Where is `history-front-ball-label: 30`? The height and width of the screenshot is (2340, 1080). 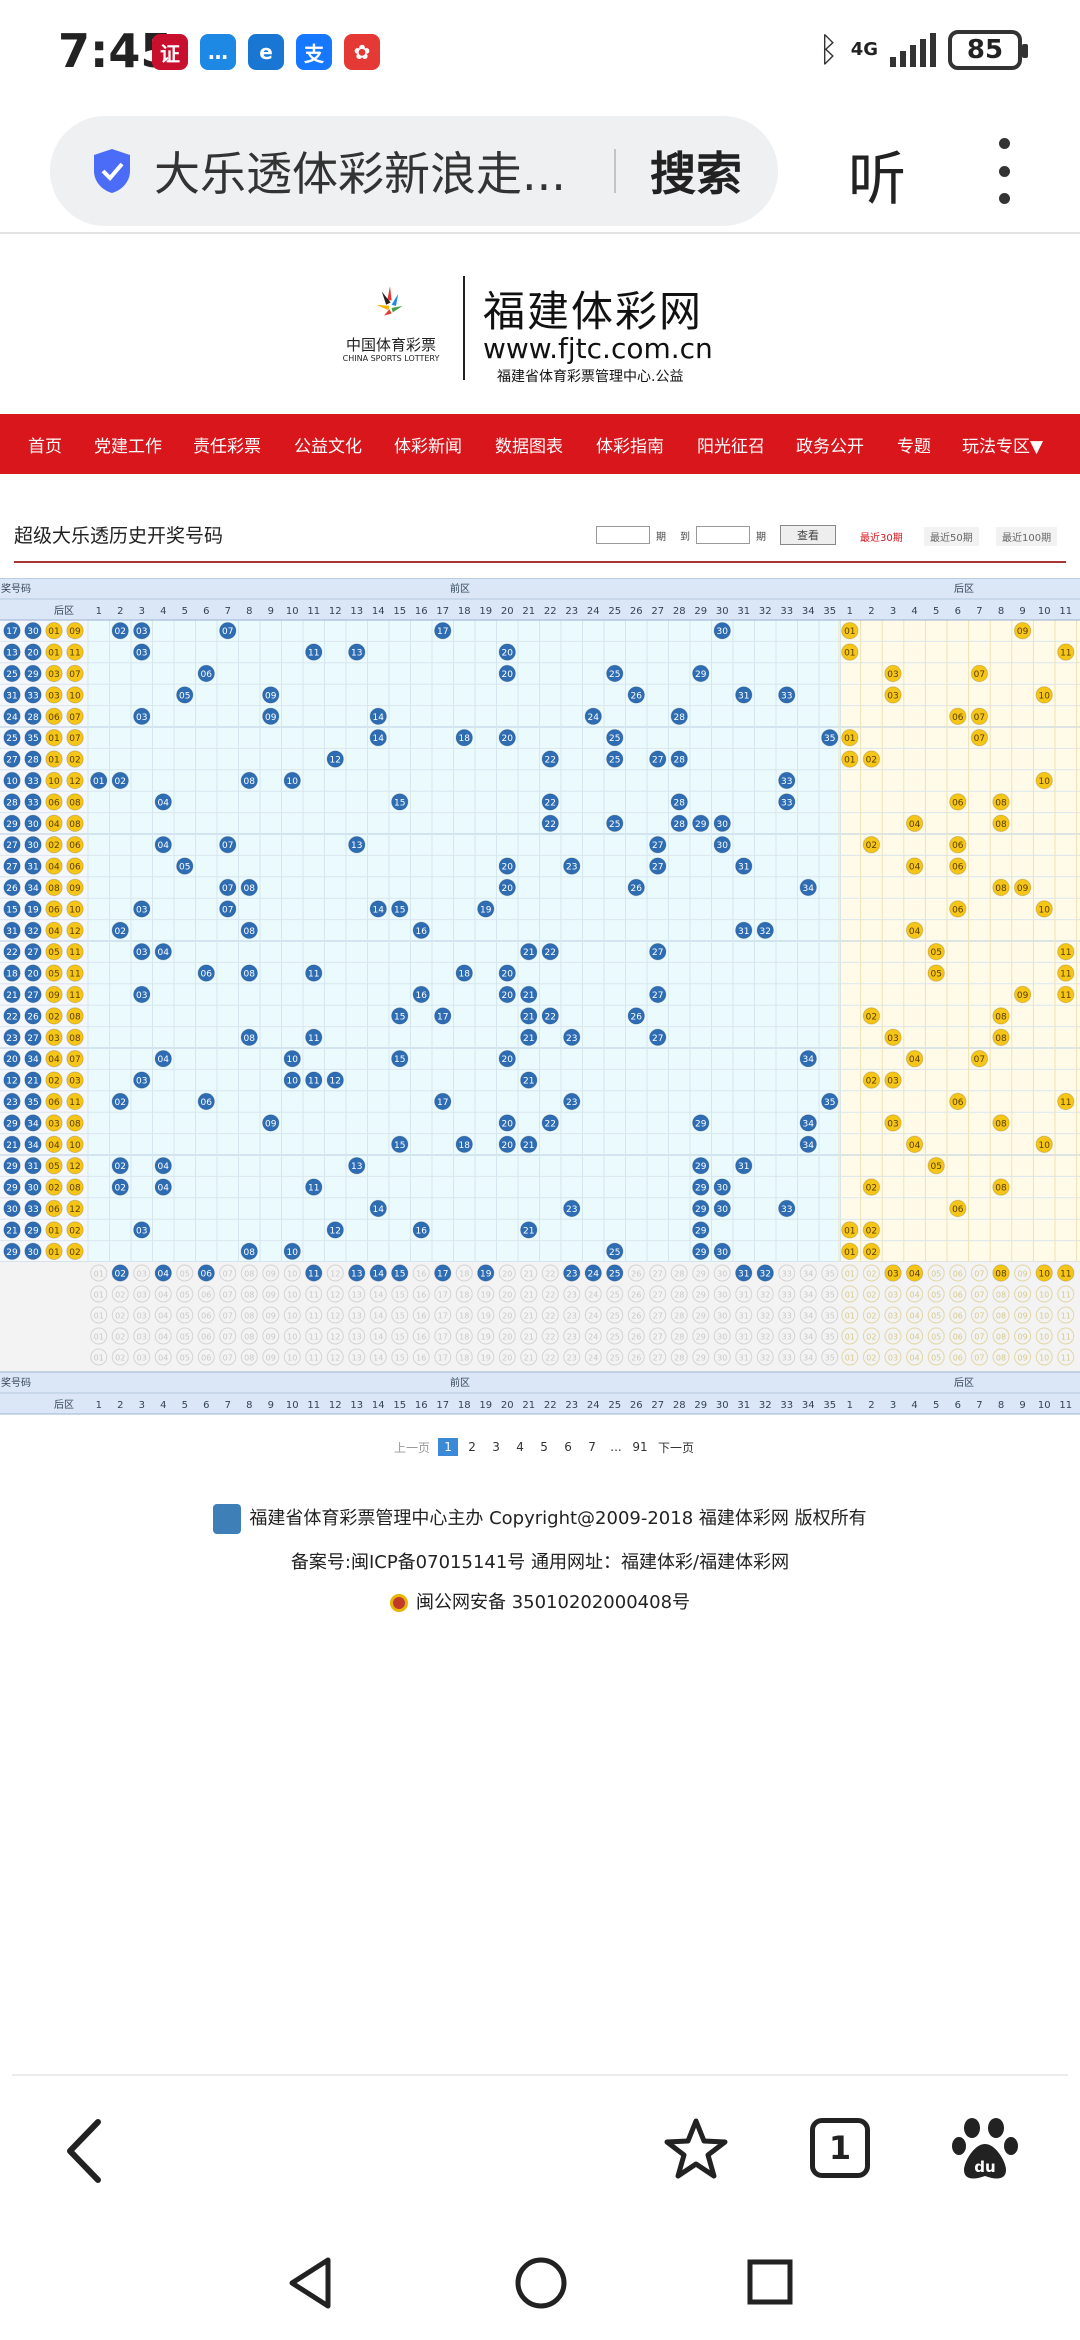 history-front-ball-label: 30 is located at coordinates (33, 1253).